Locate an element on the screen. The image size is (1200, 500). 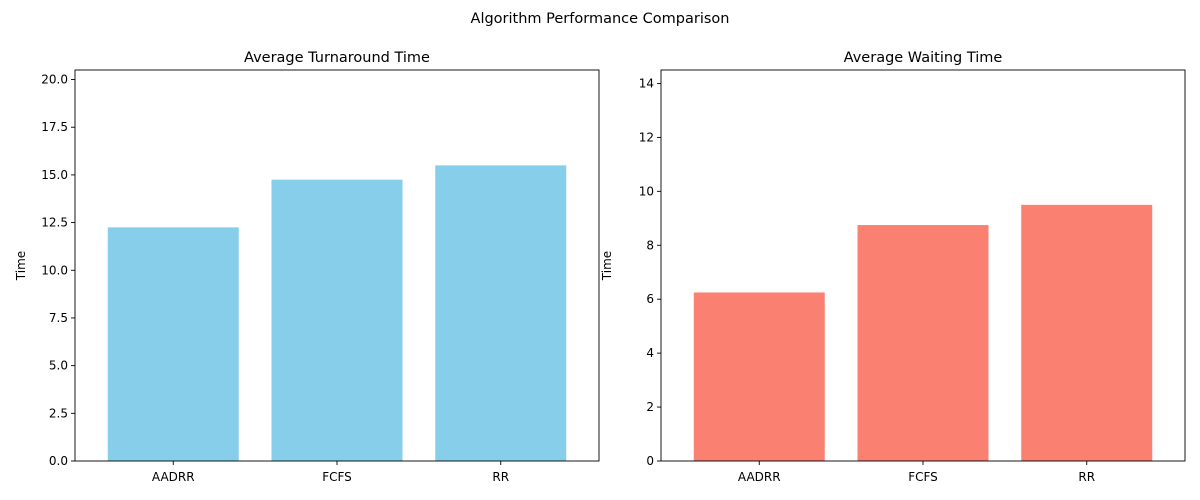
y-tick-label: 0.0 is located at coordinates (58, 461).